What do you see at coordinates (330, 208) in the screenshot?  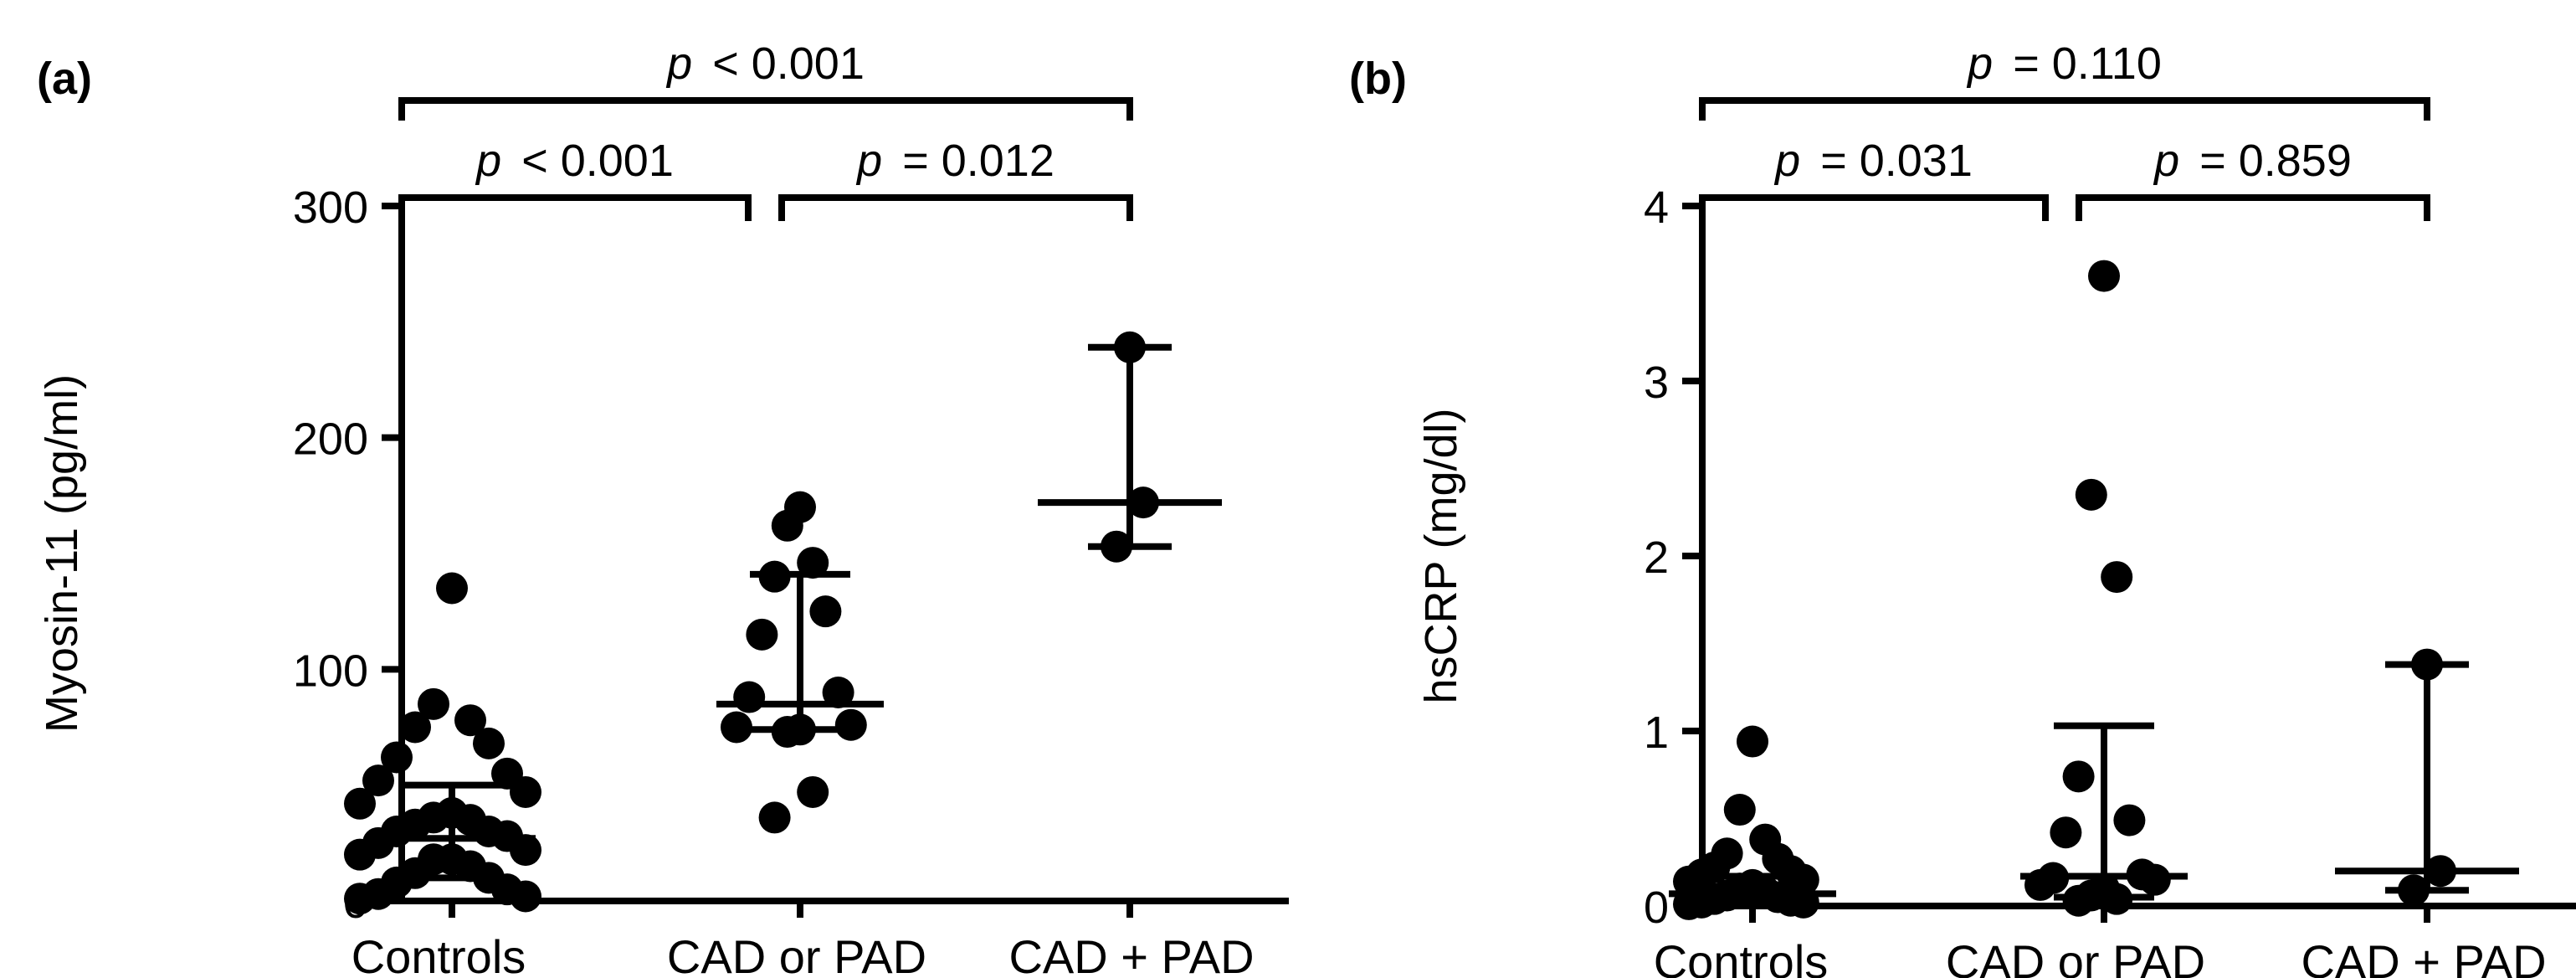 I see `y-tick-label: 300` at bounding box center [330, 208].